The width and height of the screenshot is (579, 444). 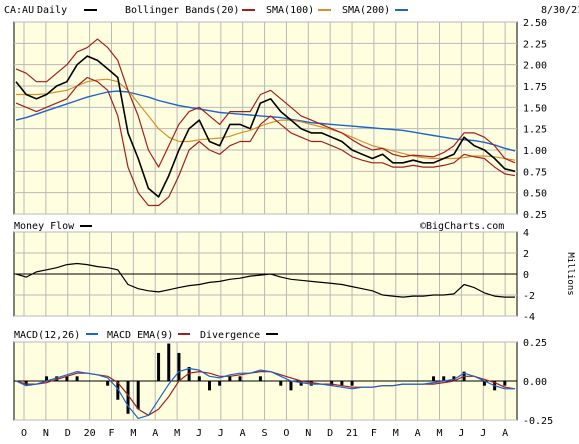 I want to click on x-axis-labels: O N D 20 F M A M J J A S O N D 21 F M A M J J A, so click(x=264, y=433).